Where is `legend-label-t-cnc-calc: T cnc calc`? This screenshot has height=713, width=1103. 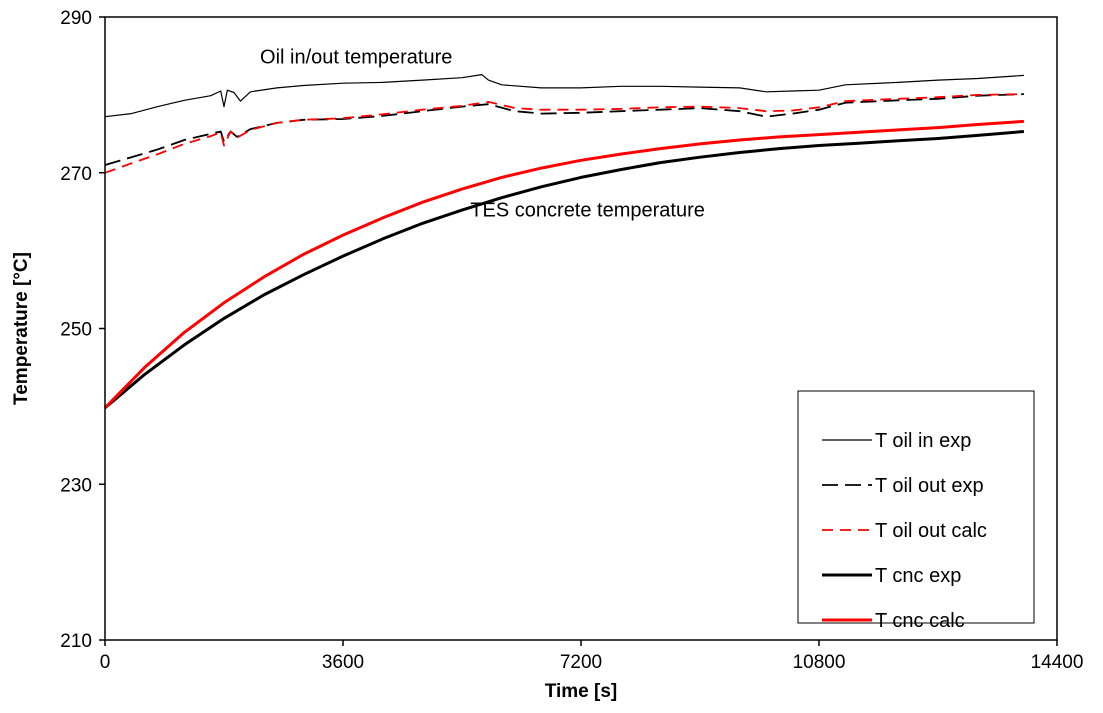
legend-label-t-cnc-calc: T cnc calc is located at coordinates (920, 621).